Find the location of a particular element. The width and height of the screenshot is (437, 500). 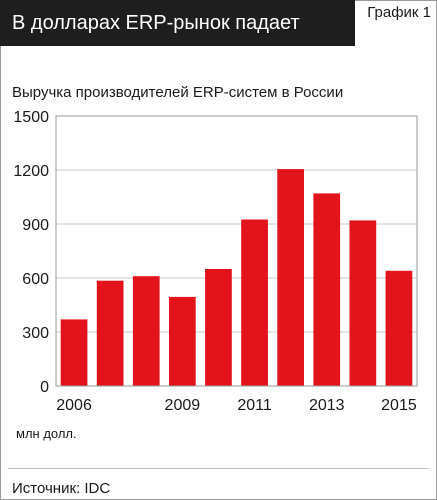

x-tick-label: 2009 is located at coordinates (183, 405).